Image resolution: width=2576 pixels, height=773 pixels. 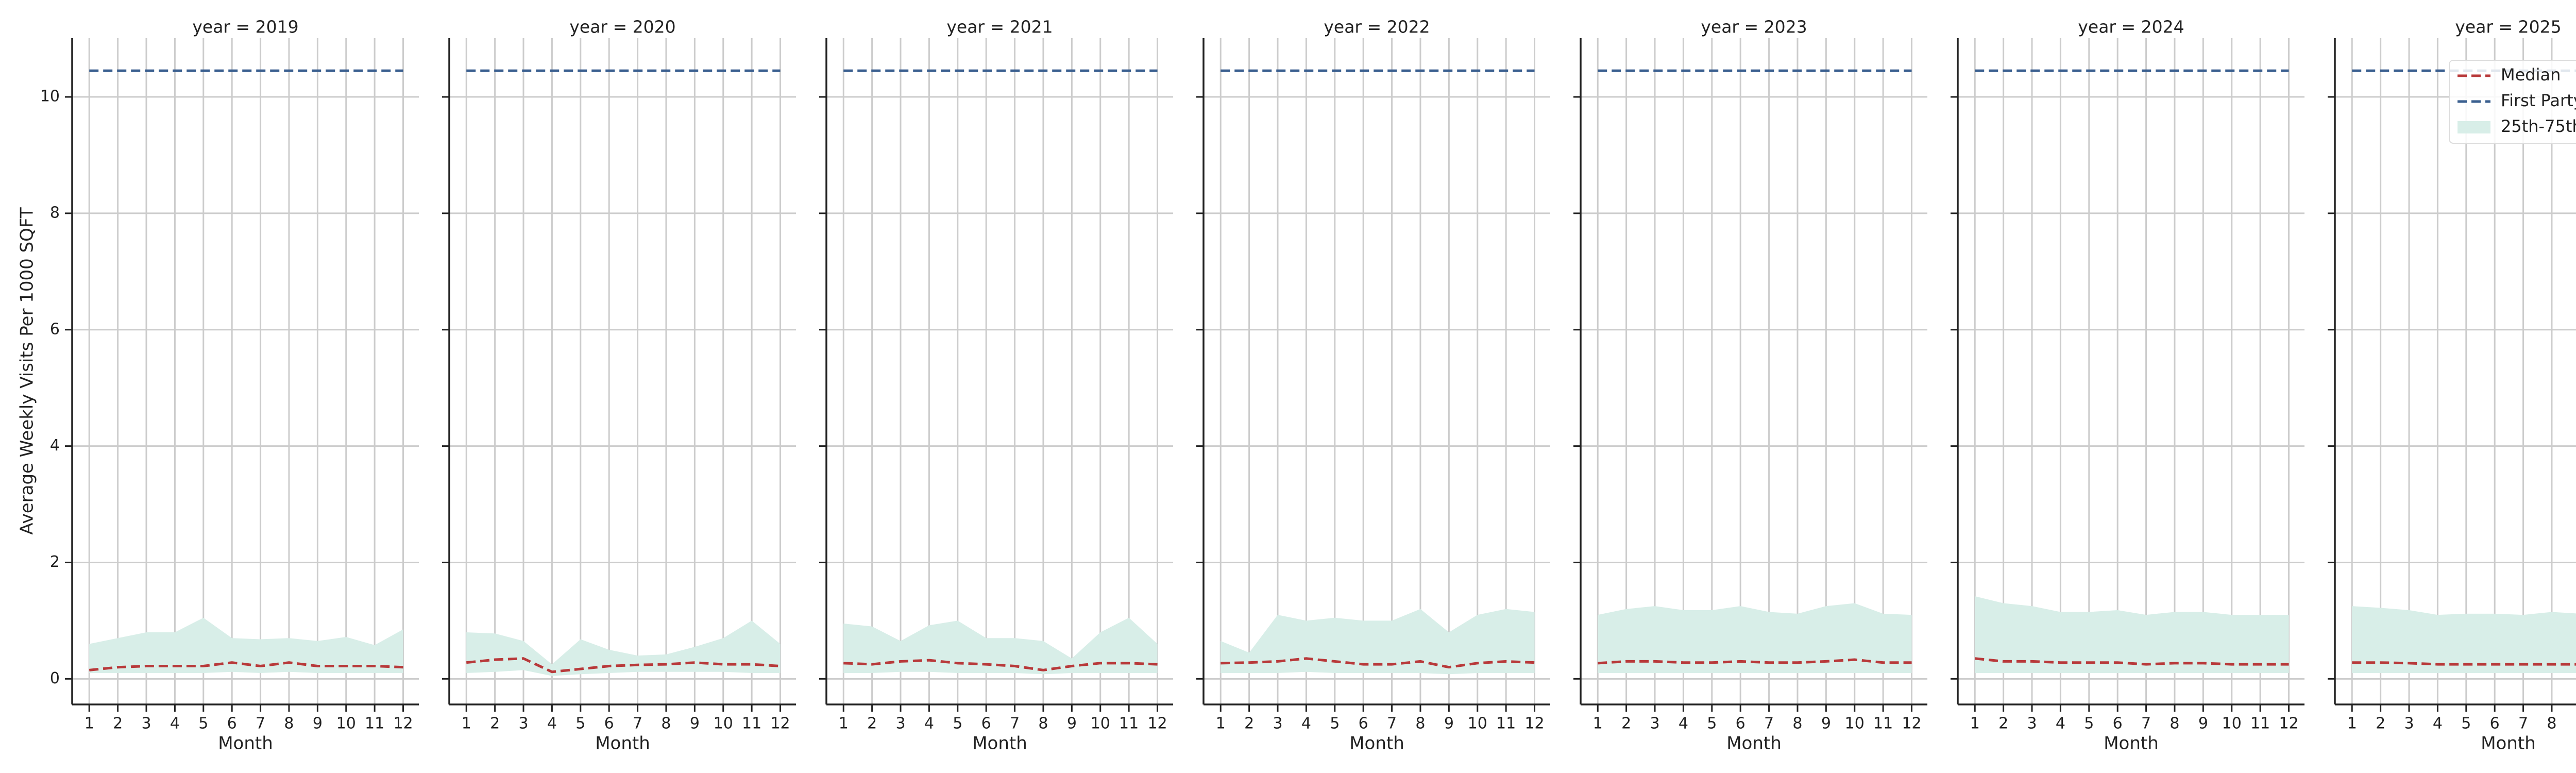 What do you see at coordinates (2508, 27) in the screenshot?
I see `facet-title: year = 2025` at bounding box center [2508, 27].